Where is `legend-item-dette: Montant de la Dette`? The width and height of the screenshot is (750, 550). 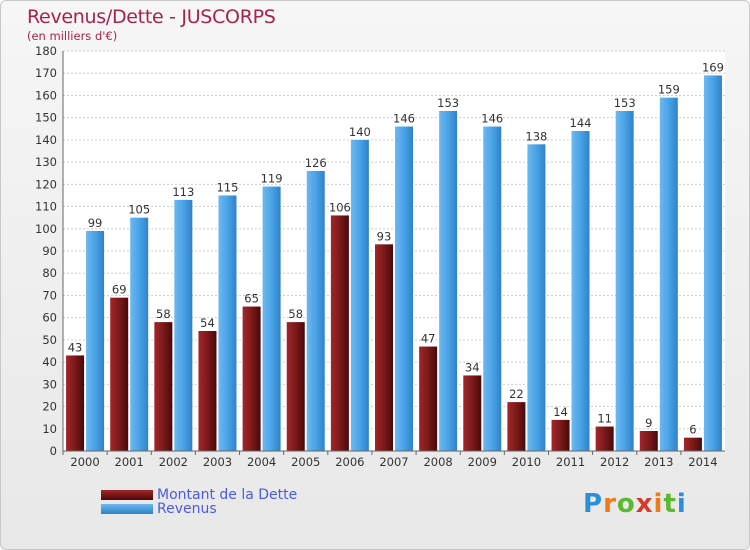
legend-item-dette: Montant de la Dette is located at coordinates (251, 495).